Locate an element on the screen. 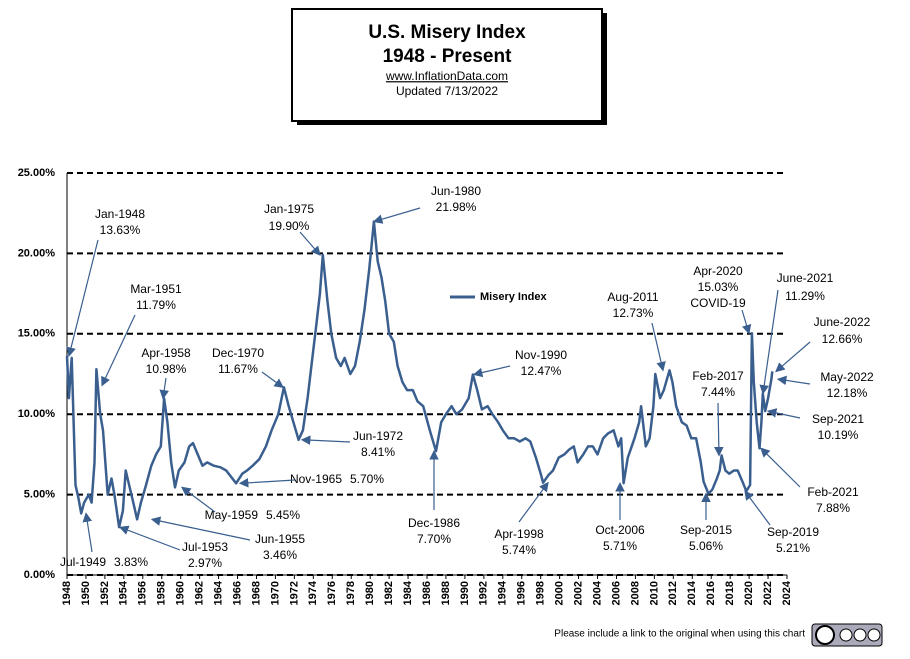 This screenshot has height=659, width=910. x-tick-label: 1994 is located at coordinates (503, 592).